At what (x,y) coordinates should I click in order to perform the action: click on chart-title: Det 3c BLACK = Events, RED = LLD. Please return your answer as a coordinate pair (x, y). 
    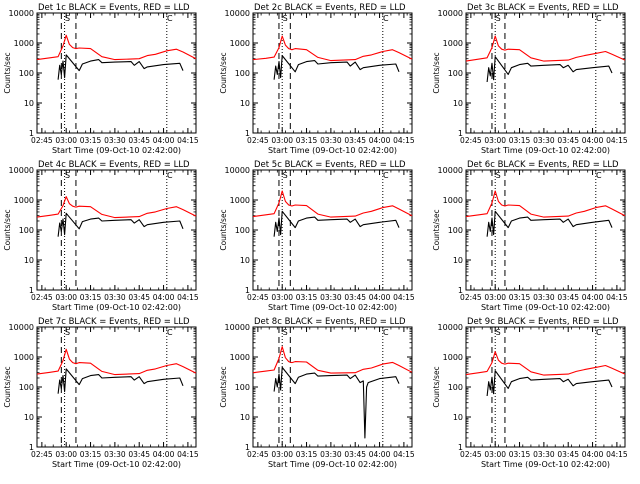
    Looking at the image, I should click on (543, 8).